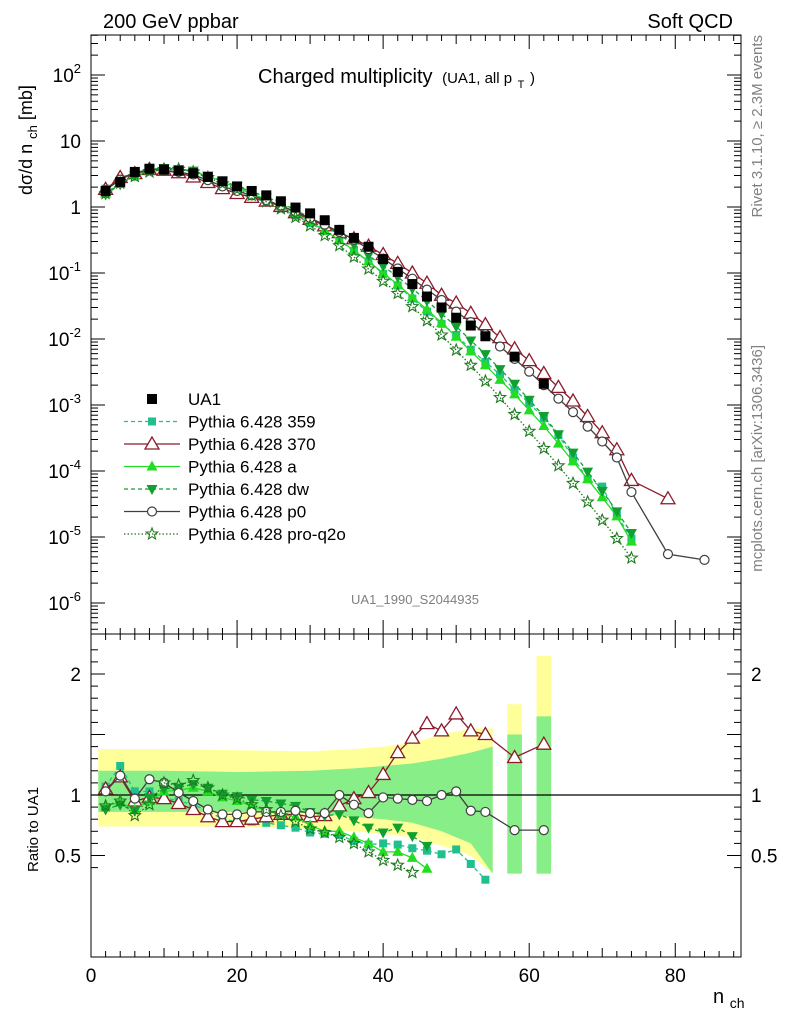 Image resolution: width=786 pixels, height=1024 pixels. I want to click on y-tick-label: 10-6, so click(64, 602).